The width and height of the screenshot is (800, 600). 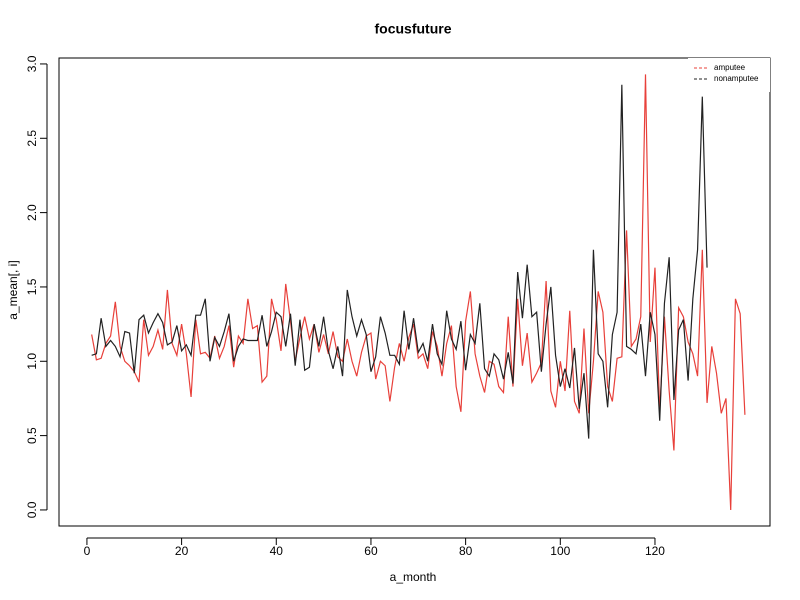 I want to click on y-tick-label: 1.5, so click(x=32, y=286).